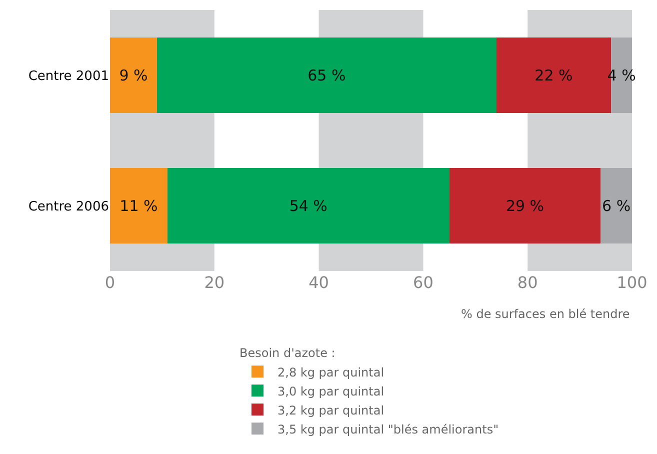  I want to click on x-tick-label: 100, so click(632, 282).